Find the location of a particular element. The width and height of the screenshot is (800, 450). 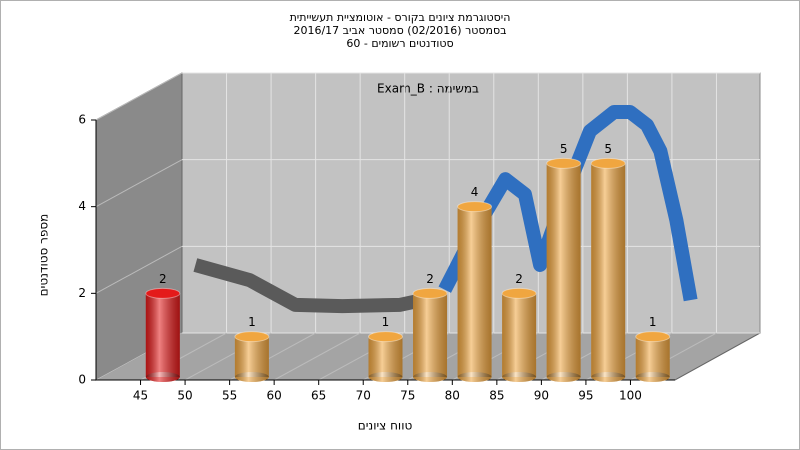

x-tick-label: 85 is located at coordinates (496, 396).